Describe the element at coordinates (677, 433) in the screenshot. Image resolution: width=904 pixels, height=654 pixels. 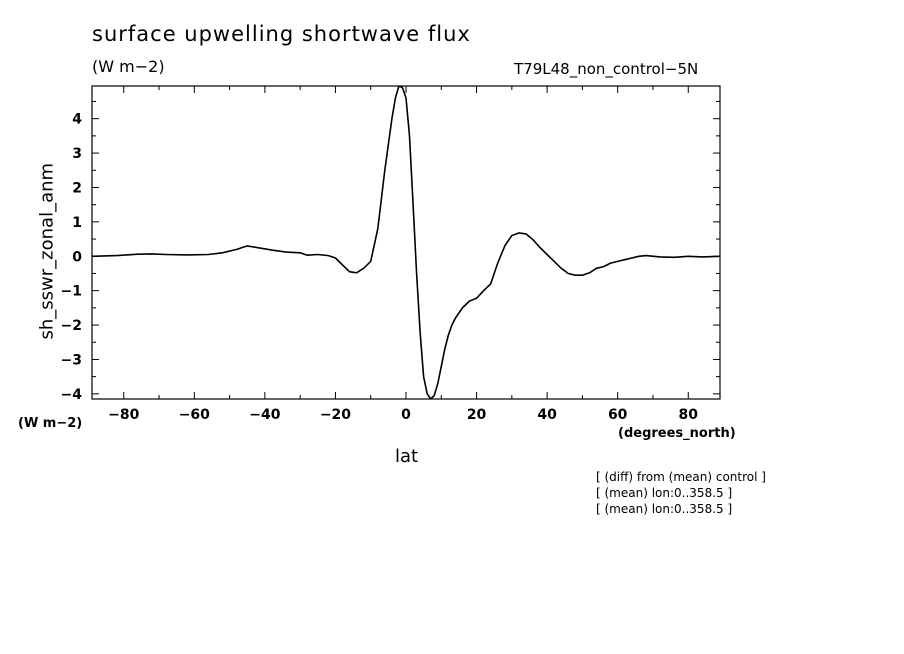
I see `x-axis-units: (degrees_north)` at that location.